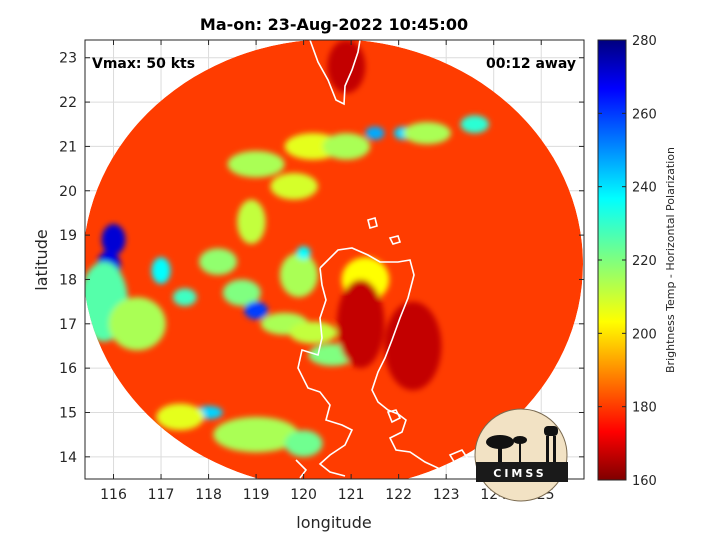 This screenshot has height=540, width=720. Describe the element at coordinates (612, 260) in the screenshot. I see `colorbar` at that location.